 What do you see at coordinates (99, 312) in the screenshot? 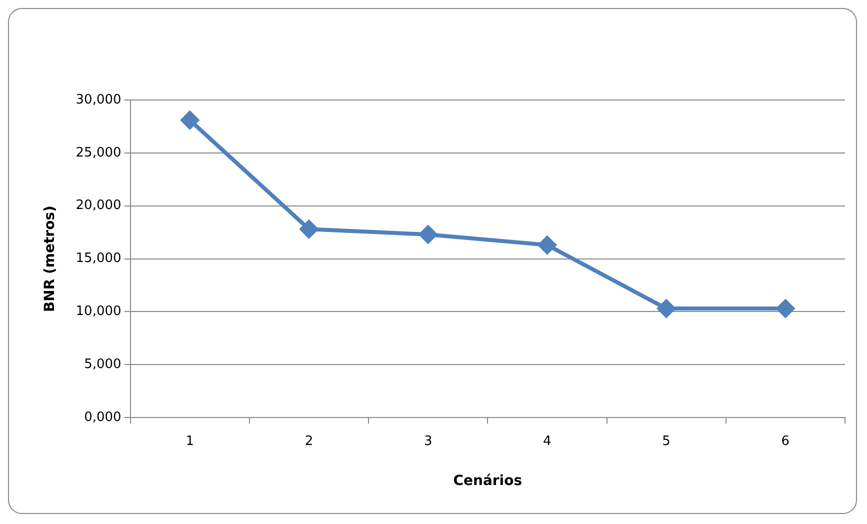
I see `y-tick-label: 10,000` at bounding box center [99, 312].